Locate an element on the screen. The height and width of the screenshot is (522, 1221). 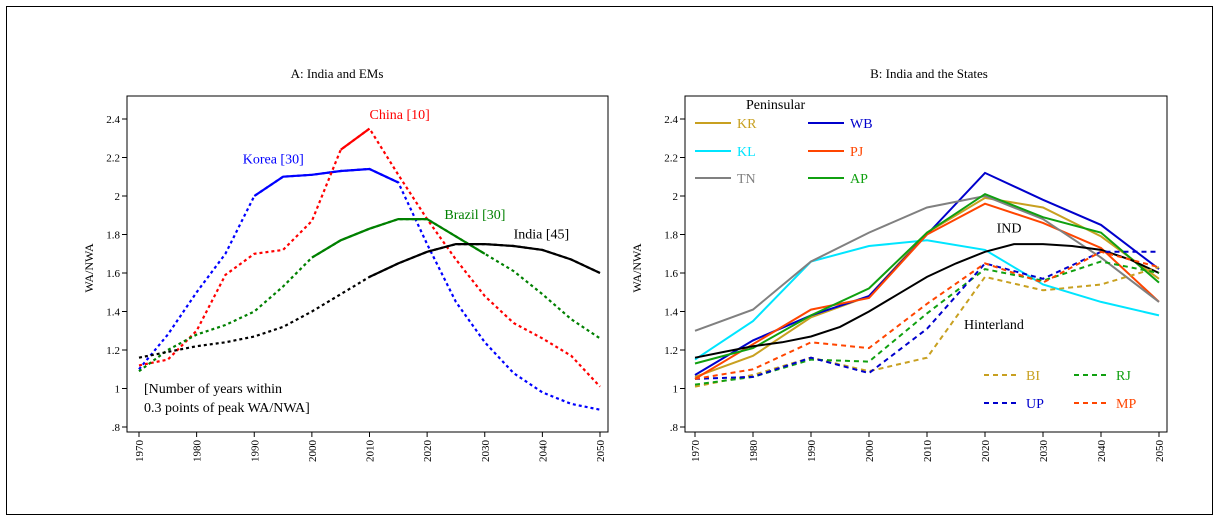
series-line-projected-brazil is located at coordinates (369, 295).